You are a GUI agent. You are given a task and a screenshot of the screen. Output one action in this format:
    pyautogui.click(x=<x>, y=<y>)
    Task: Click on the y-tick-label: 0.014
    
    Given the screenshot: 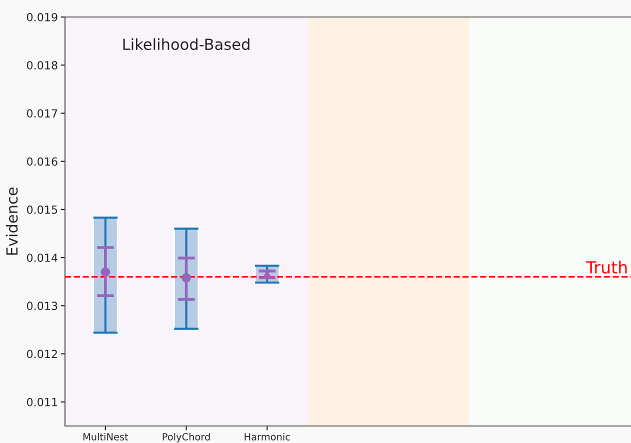 What is the action you would take?
    pyautogui.click(x=42, y=258)
    